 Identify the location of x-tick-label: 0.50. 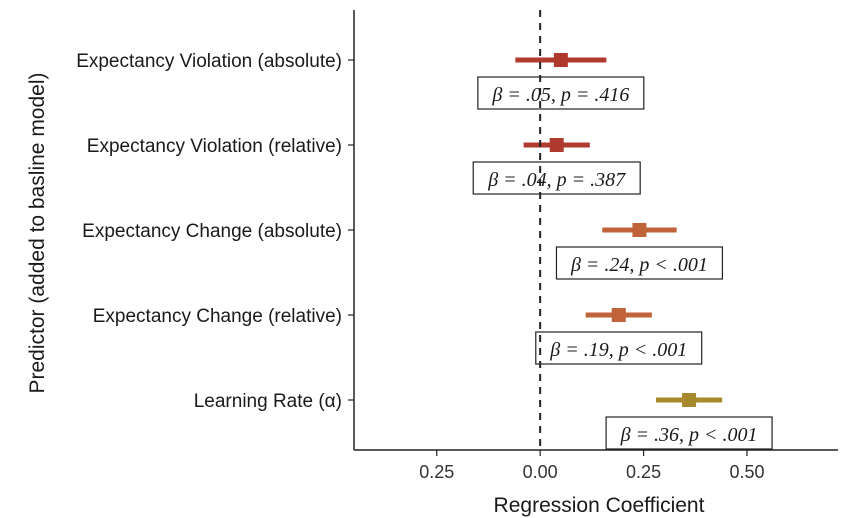
(746, 472).